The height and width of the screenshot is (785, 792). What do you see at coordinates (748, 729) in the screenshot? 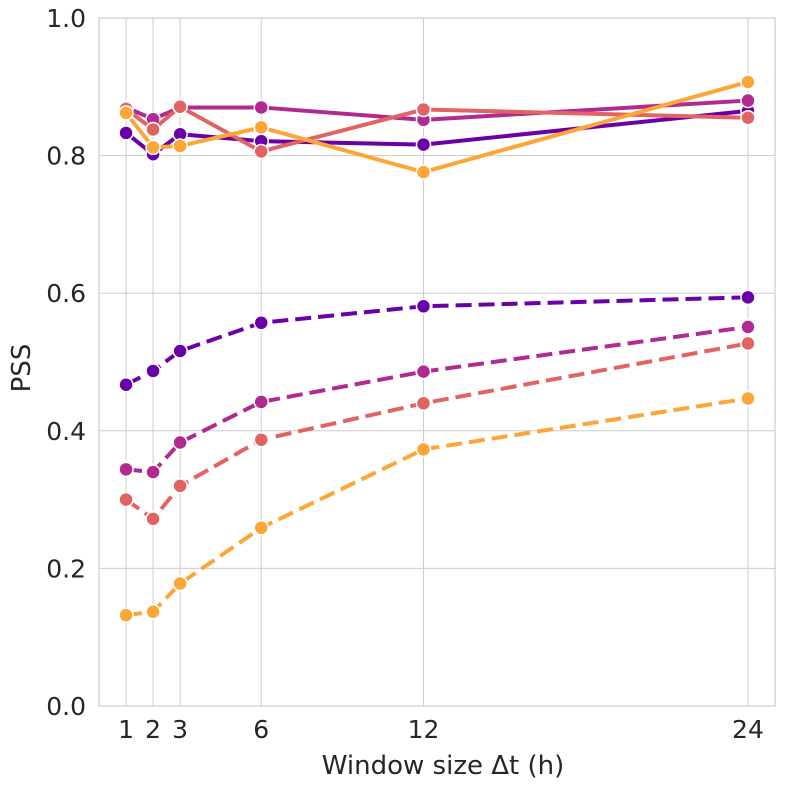
I see `x-tick-label: 24` at bounding box center [748, 729].